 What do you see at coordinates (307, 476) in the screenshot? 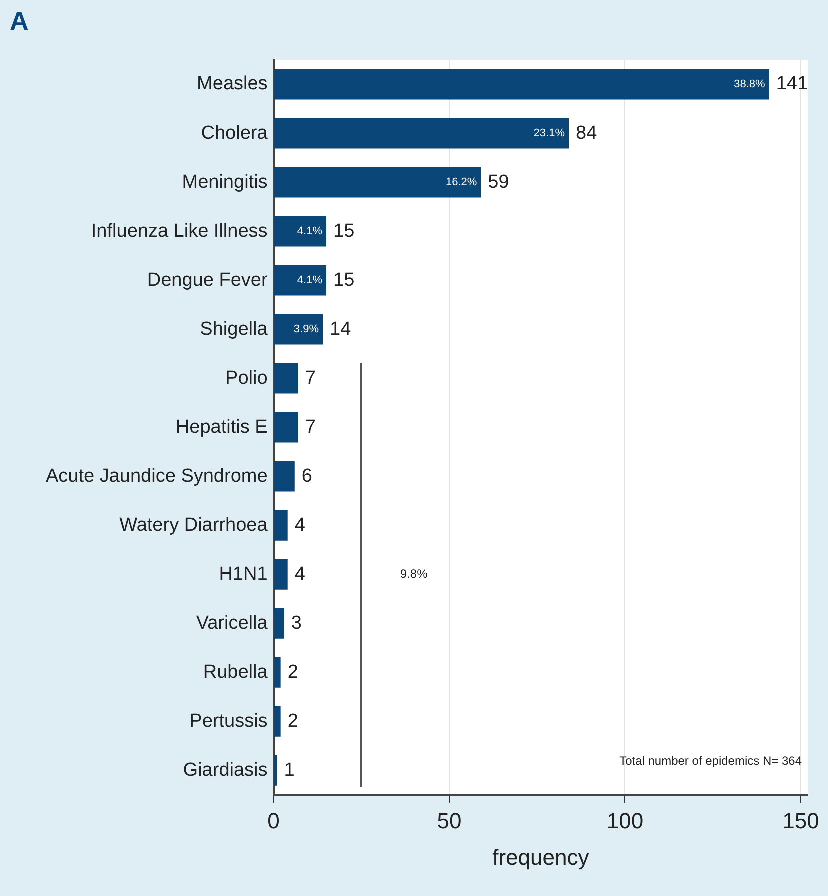
I see `data-label: 6` at bounding box center [307, 476].